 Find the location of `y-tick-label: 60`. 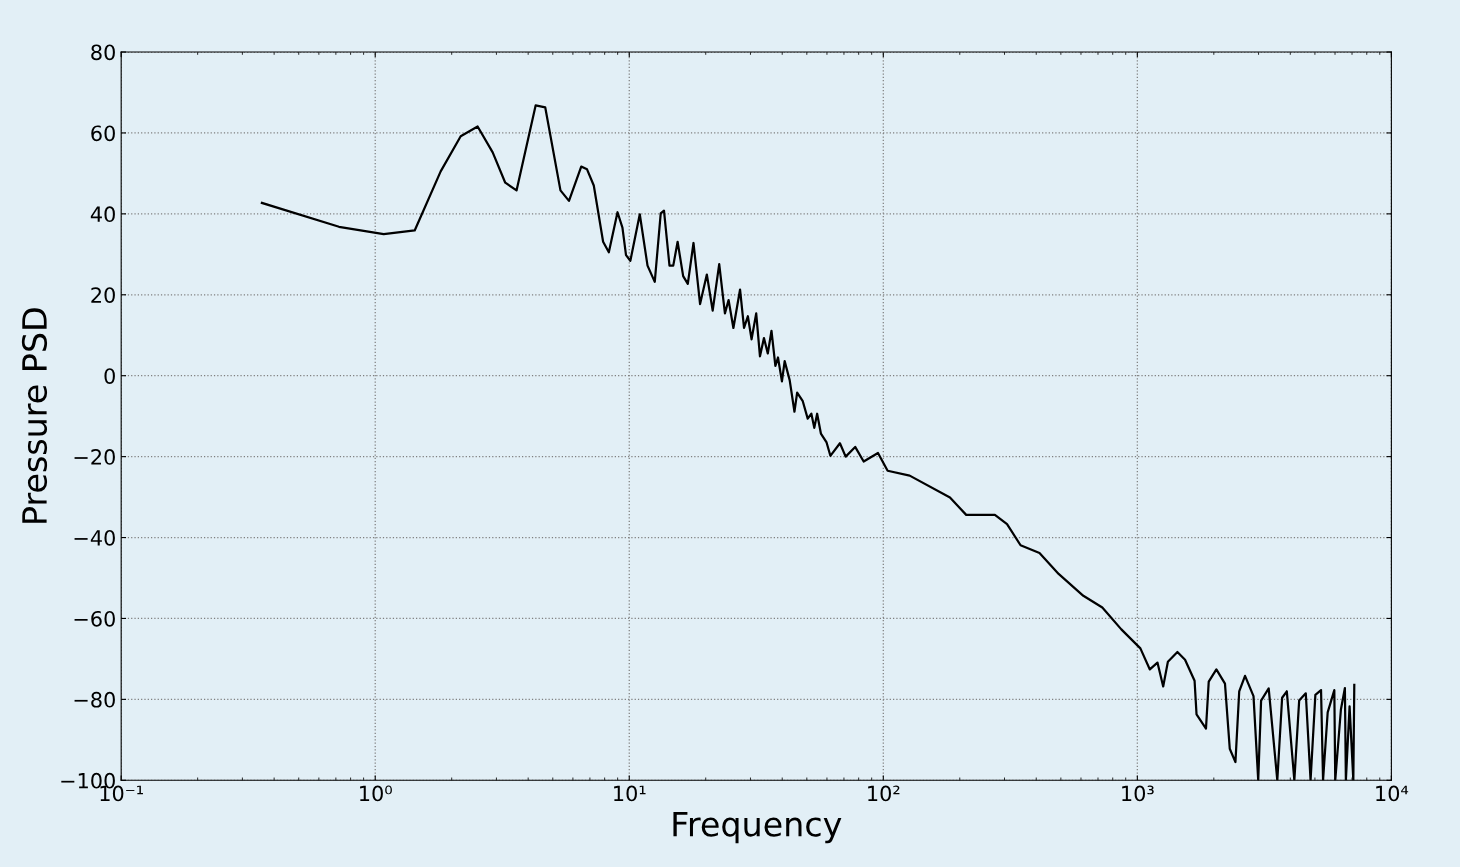

y-tick-label: 60 is located at coordinates (103, 133).